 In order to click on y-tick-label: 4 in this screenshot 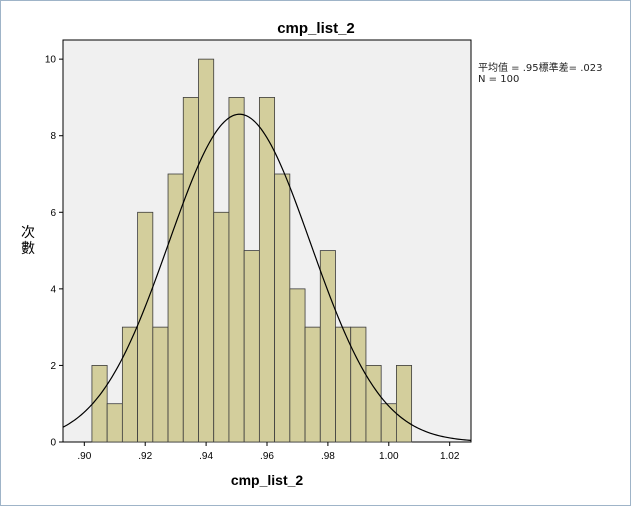, I will do `click(53, 289)`.